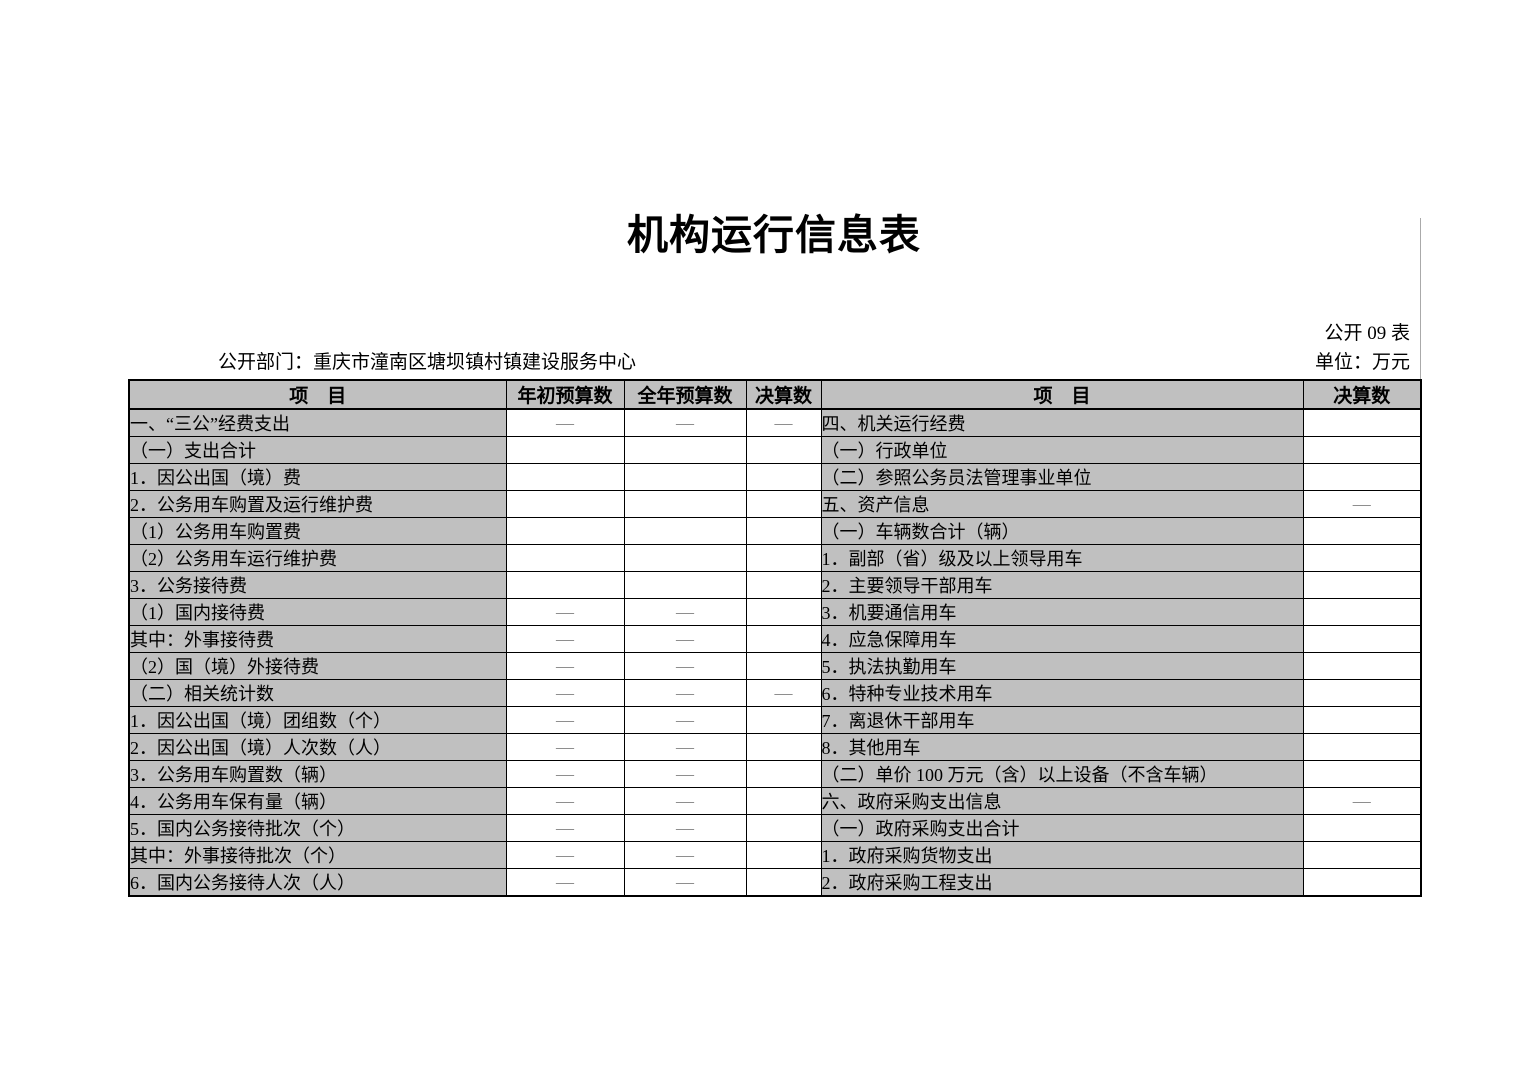 Image resolution: width=1521 pixels, height=1075 pixels. Describe the element at coordinates (774, 235) in the screenshot. I see `page-title: 机构运行信息表` at that location.